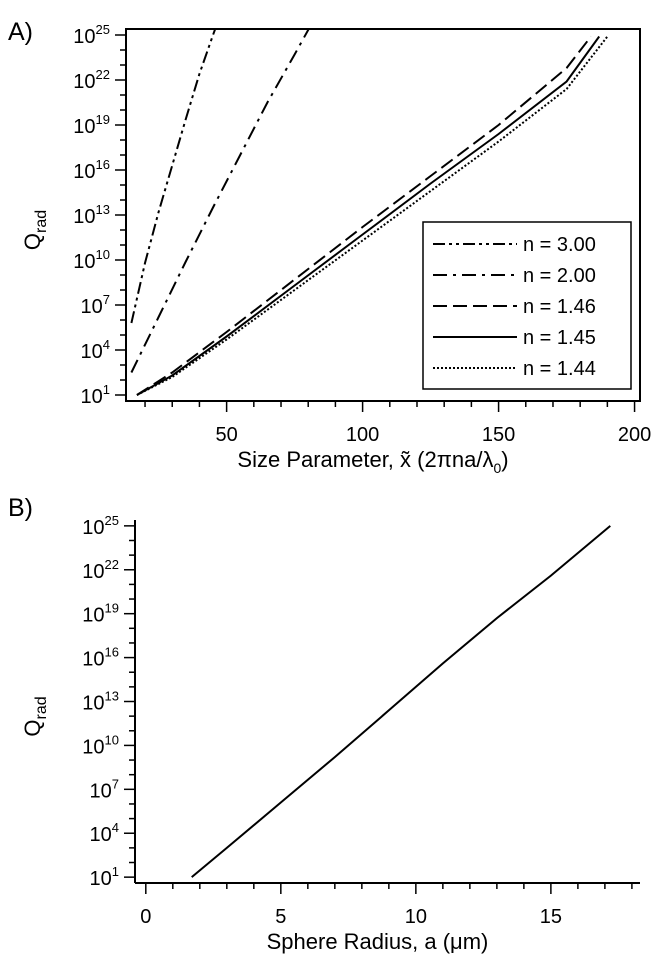 Image resolution: width=655 pixels, height=975 pixels. I want to click on legend-label: n = 1.46, so click(559, 307).